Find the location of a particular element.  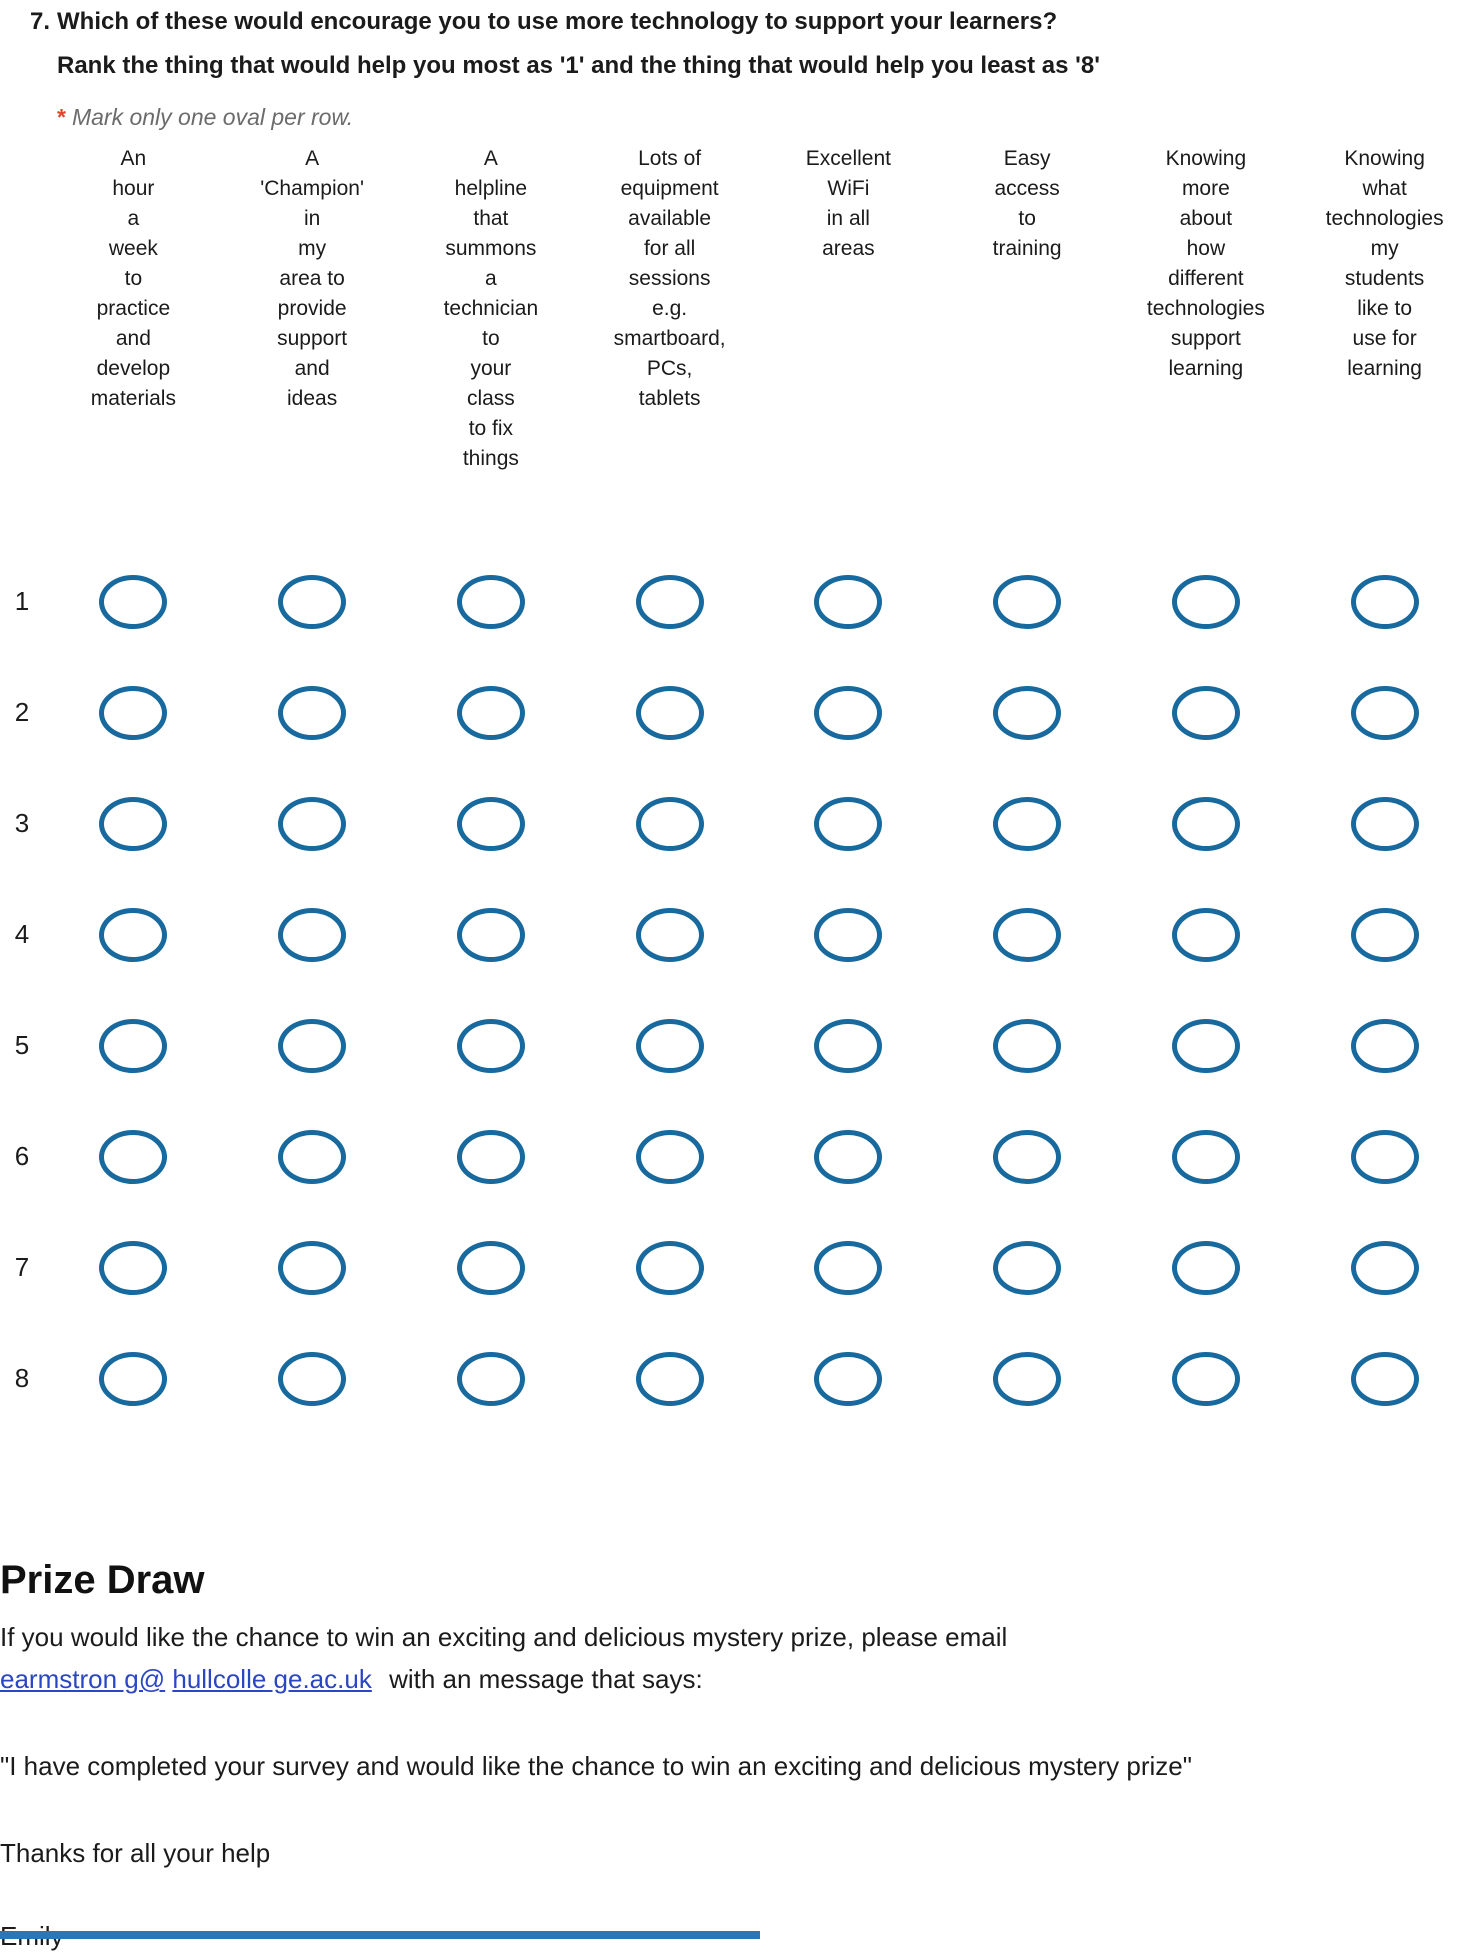

rank-oval-row7-col4 is located at coordinates (669, 1267).